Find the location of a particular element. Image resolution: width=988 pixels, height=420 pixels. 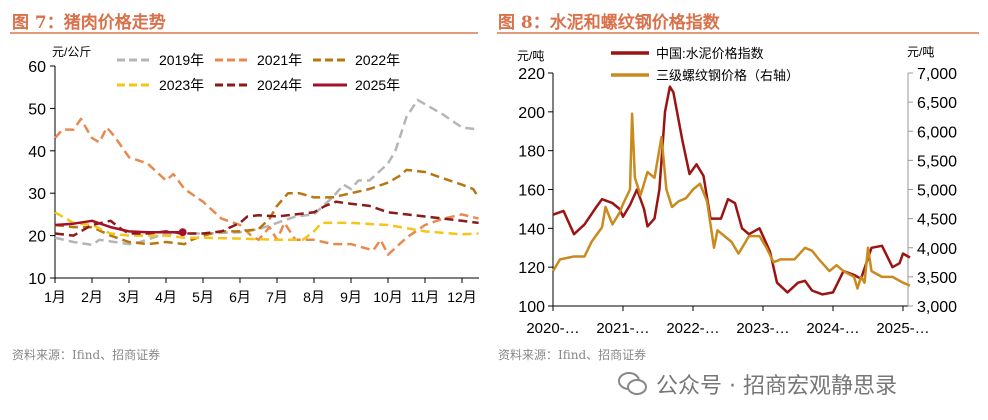

y-axis-unit: 元/公斤 is located at coordinates (71, 52).